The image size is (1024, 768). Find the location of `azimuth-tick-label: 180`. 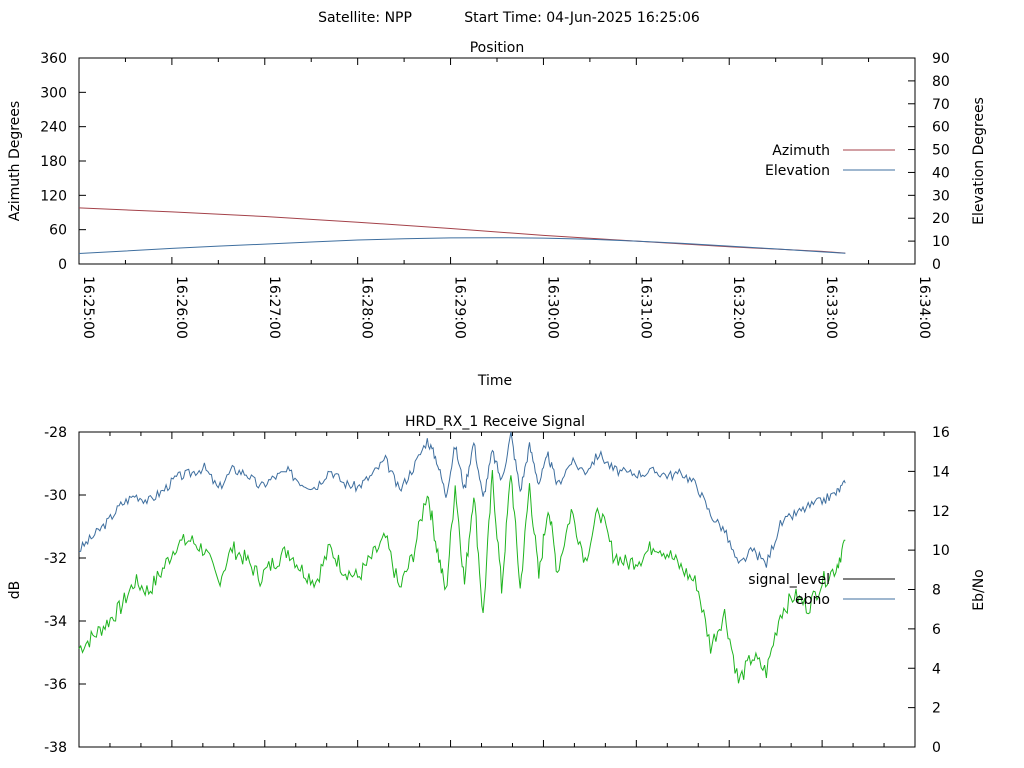

azimuth-tick-label: 180 is located at coordinates (53, 162).